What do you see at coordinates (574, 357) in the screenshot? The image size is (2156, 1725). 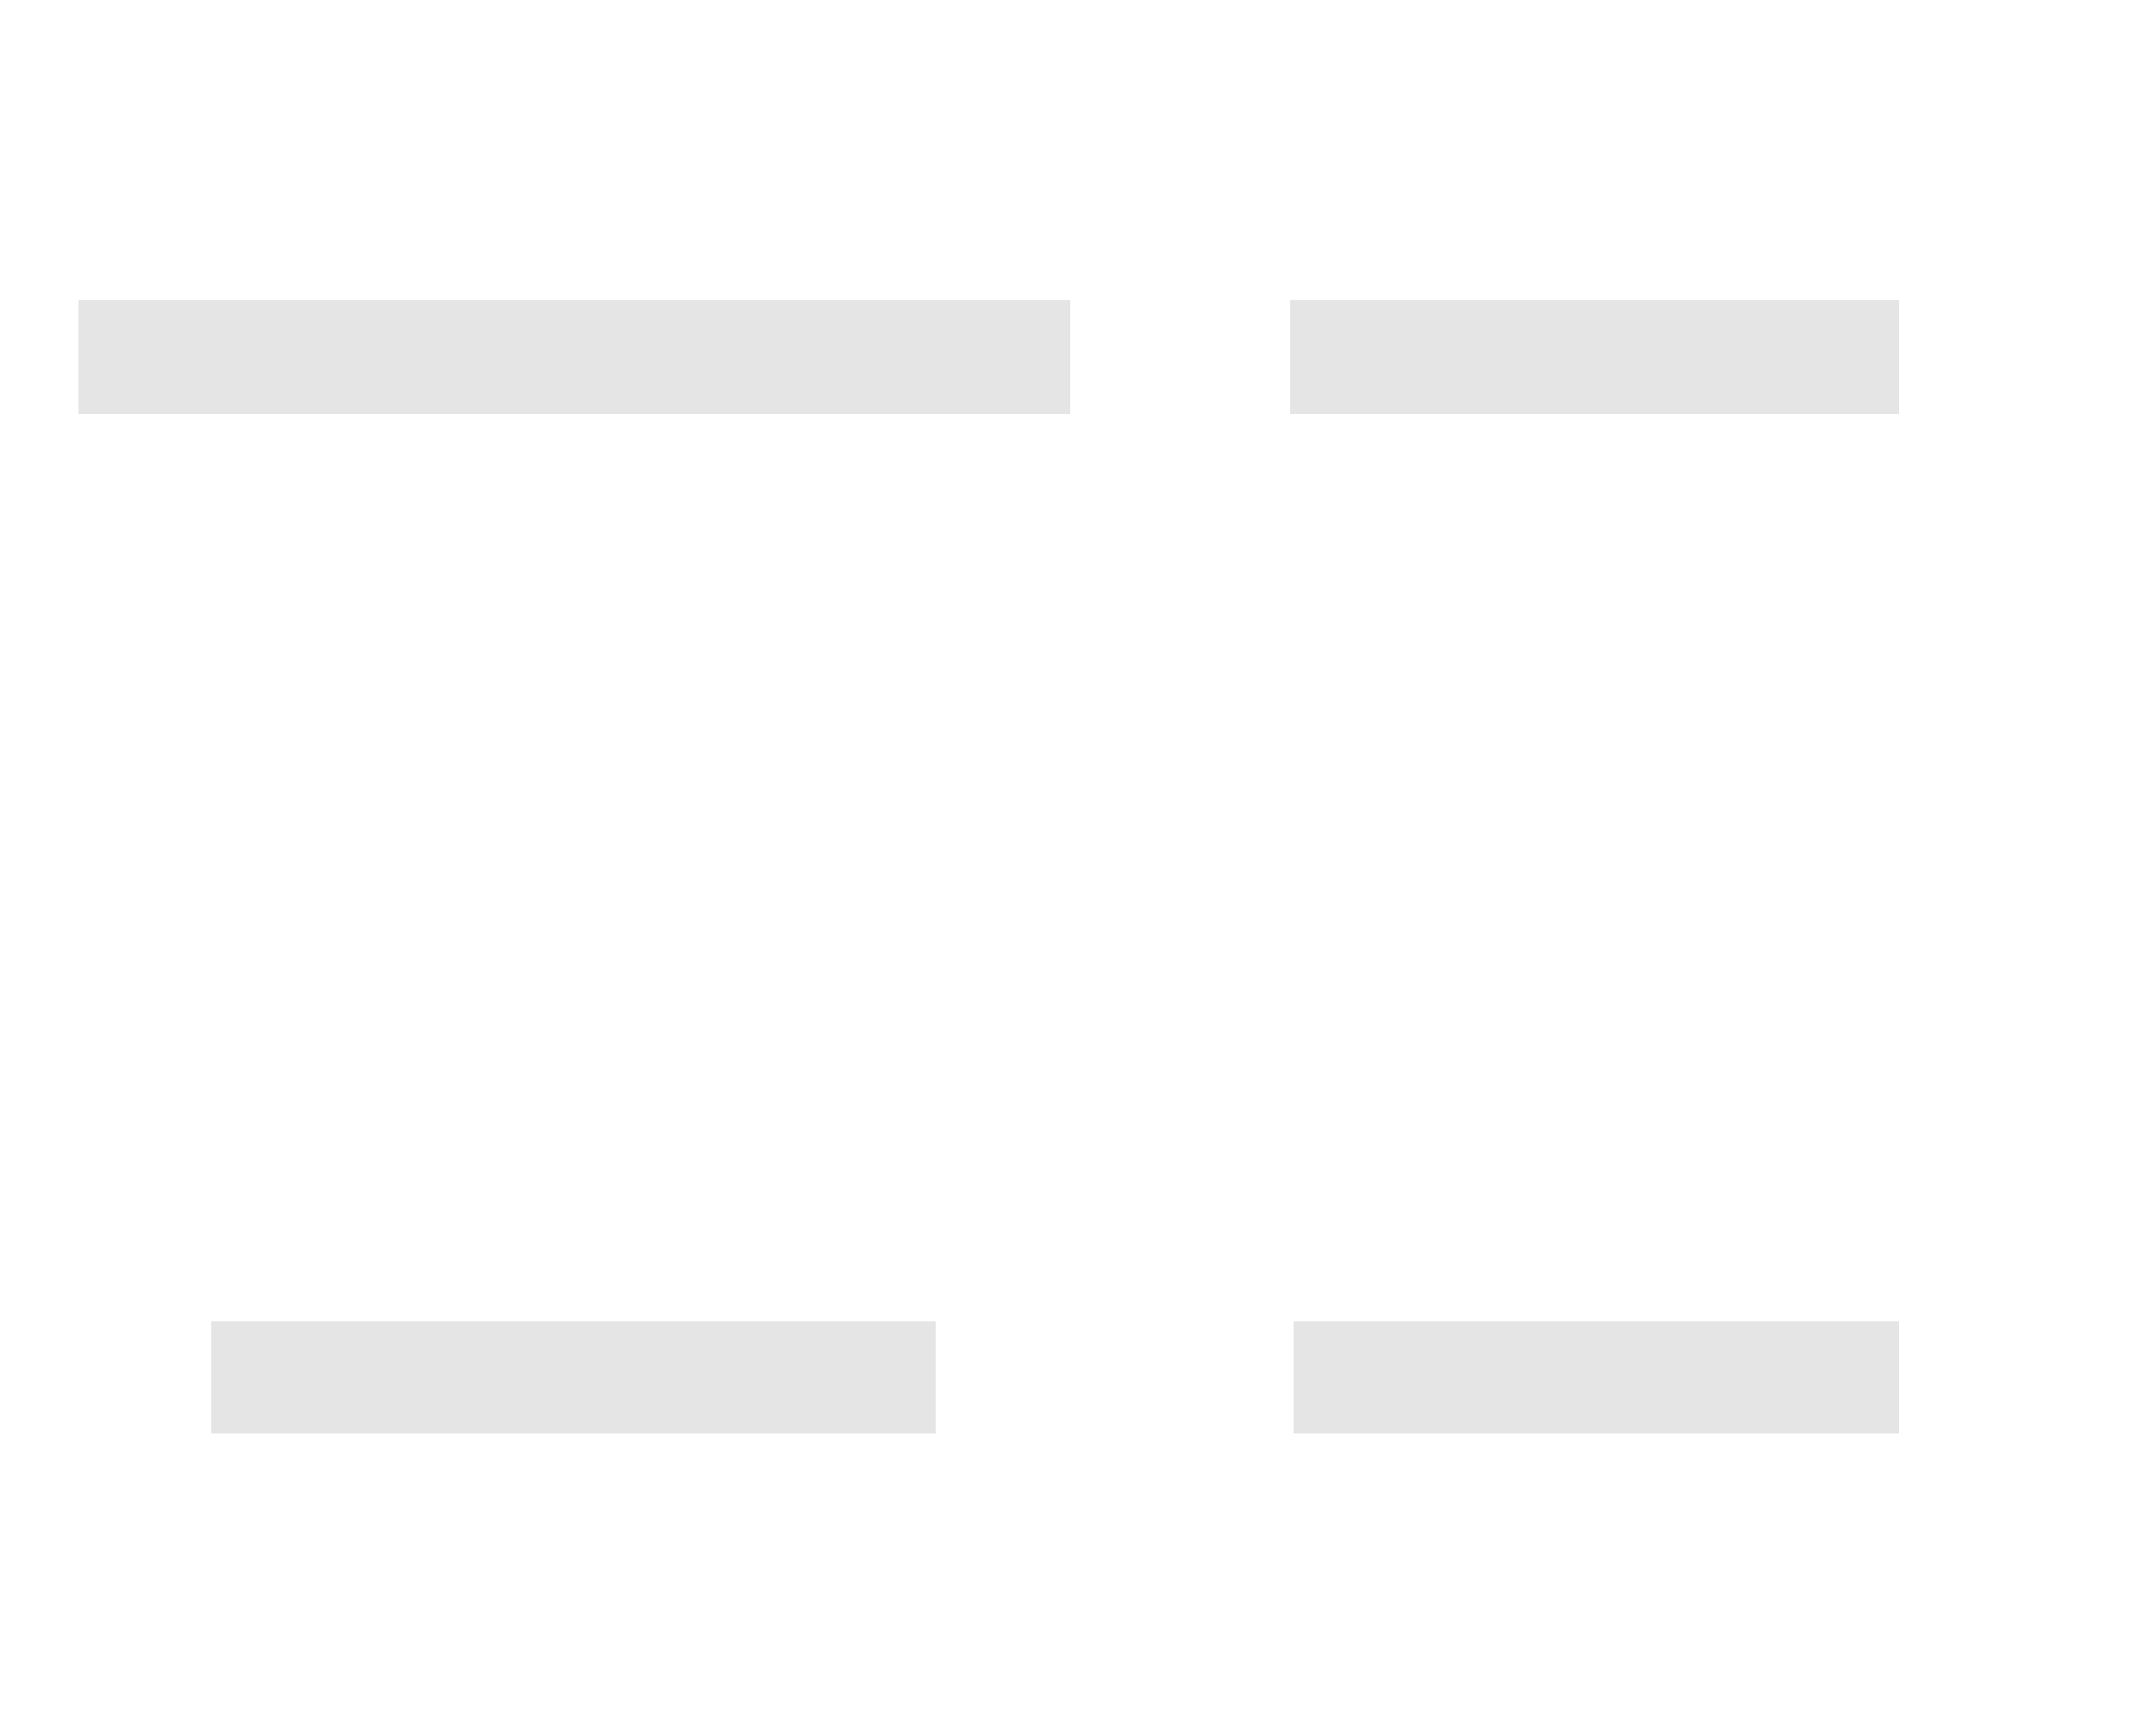 I see `label-box-transportation` at bounding box center [574, 357].